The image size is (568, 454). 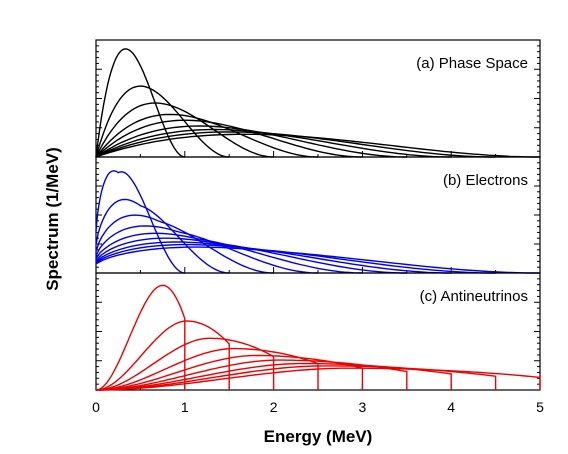 I want to click on panel-label: (b) Electrons, so click(x=485, y=180).